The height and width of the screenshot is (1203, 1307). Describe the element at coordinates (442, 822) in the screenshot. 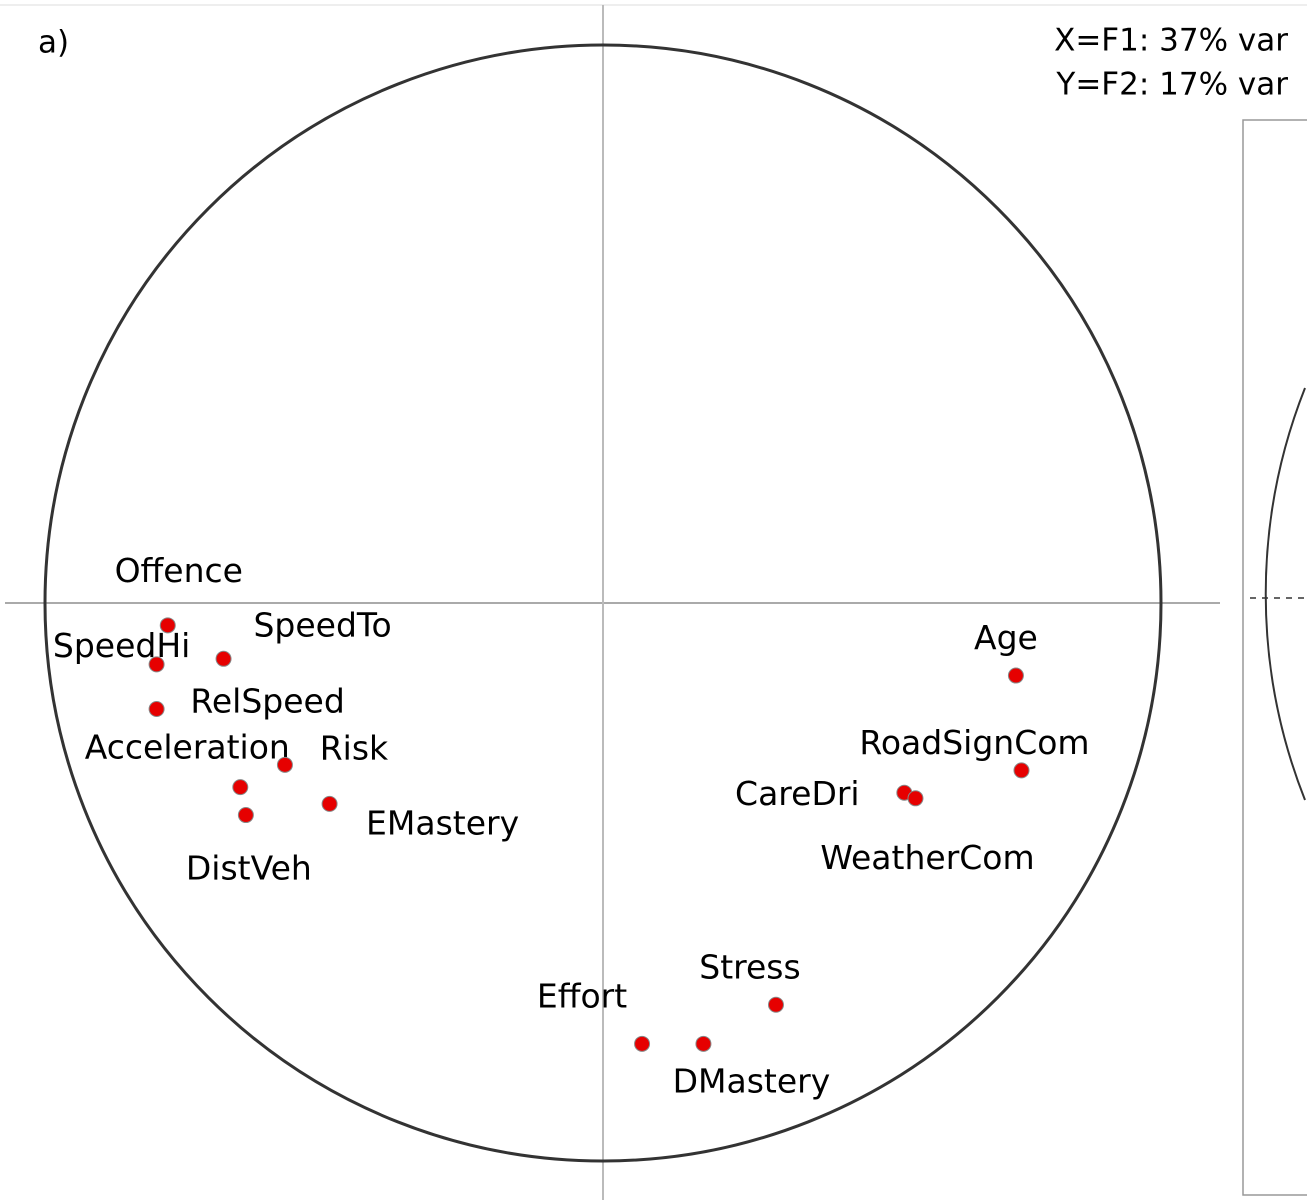

I see `point-label: EMastery` at that location.